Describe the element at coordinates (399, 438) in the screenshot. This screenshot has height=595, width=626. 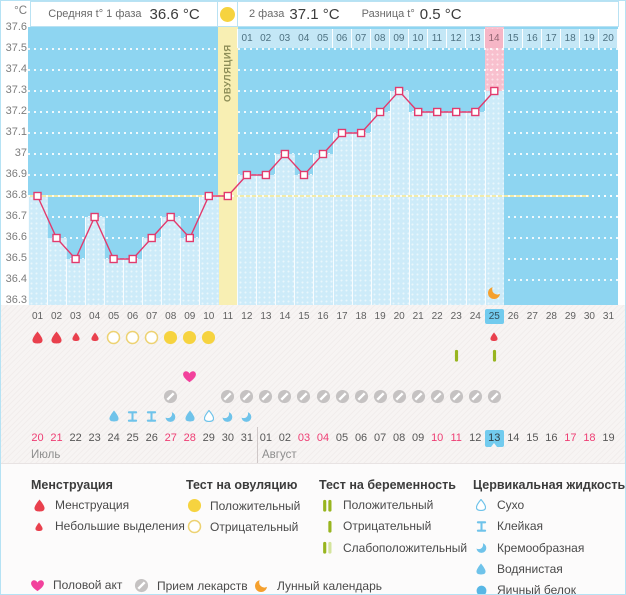
I see `date-cell-aug-08: 08` at that location.